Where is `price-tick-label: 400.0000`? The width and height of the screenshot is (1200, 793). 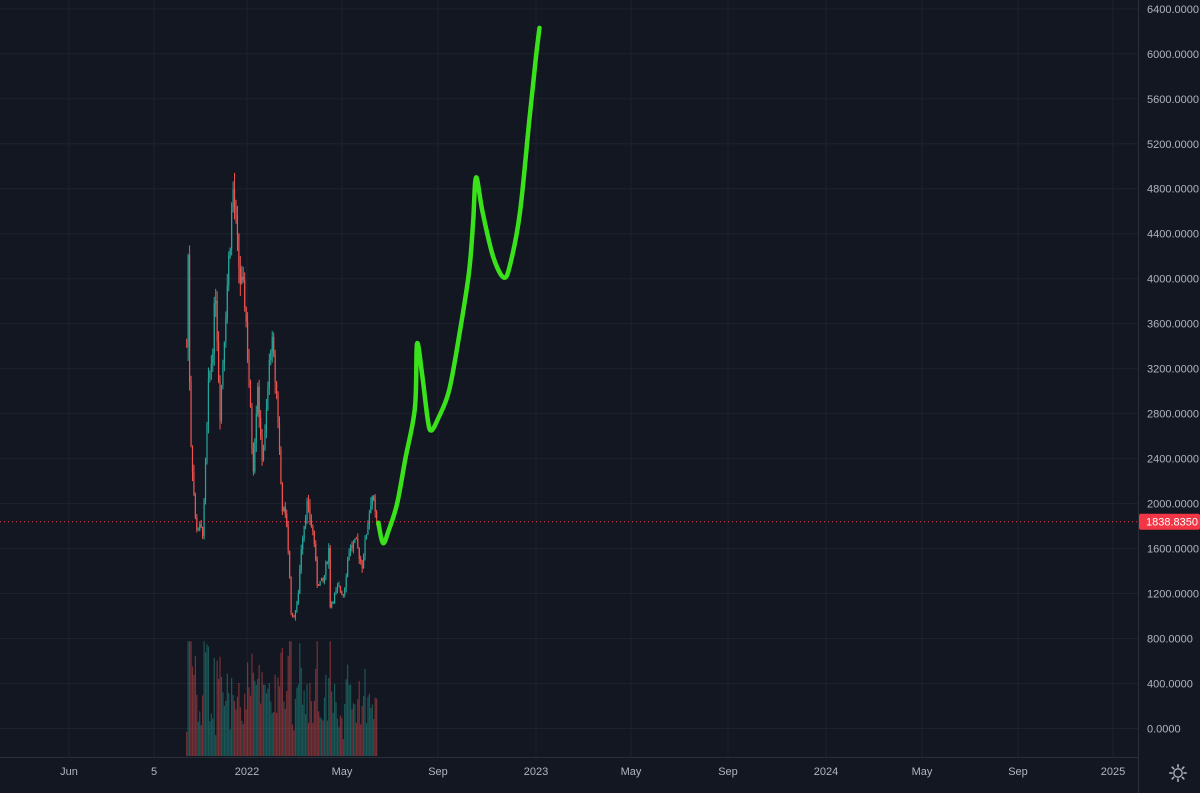 price-tick-label: 400.0000 is located at coordinates (1170, 685).